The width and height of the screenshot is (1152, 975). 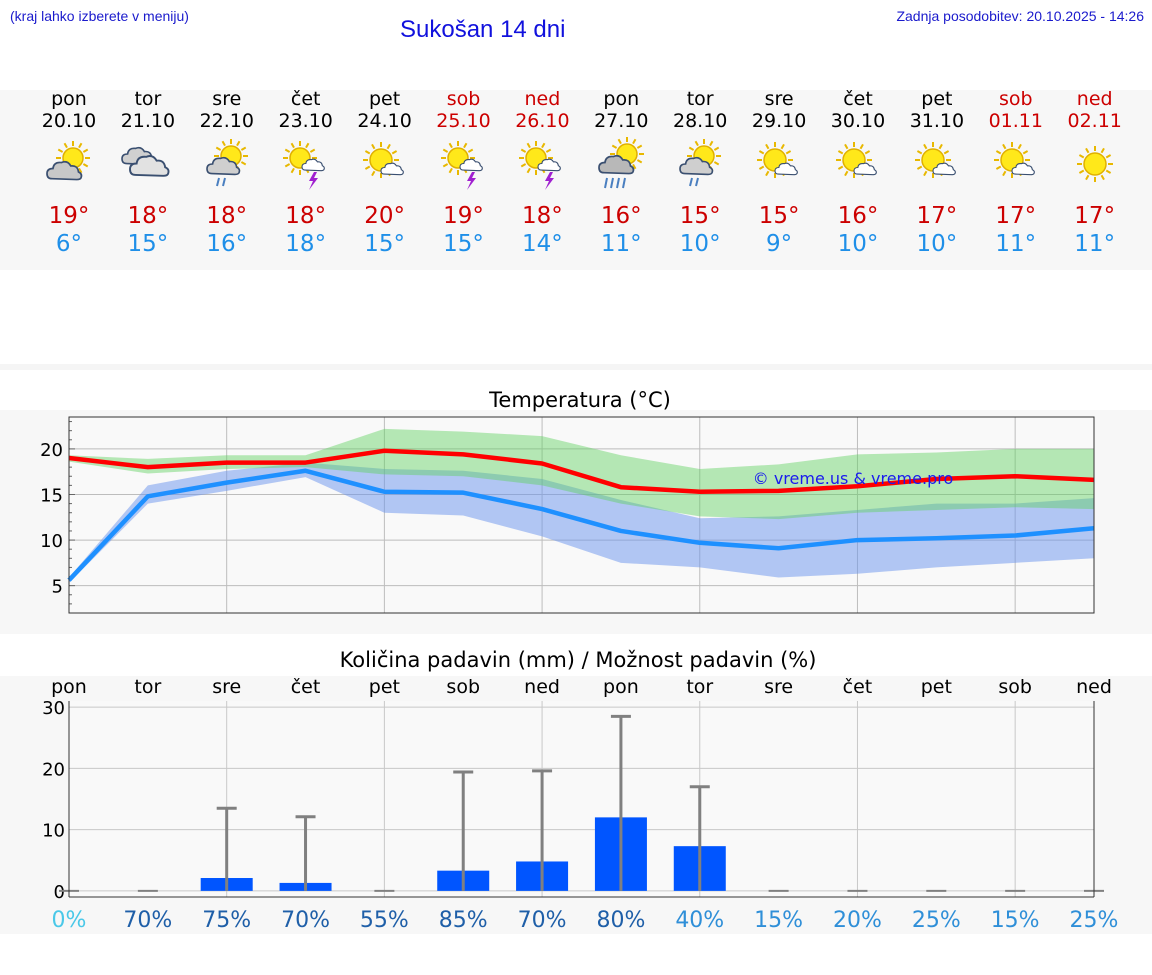 What do you see at coordinates (69, 165) in the screenshot?
I see `sun-cloud-icon` at bounding box center [69, 165].